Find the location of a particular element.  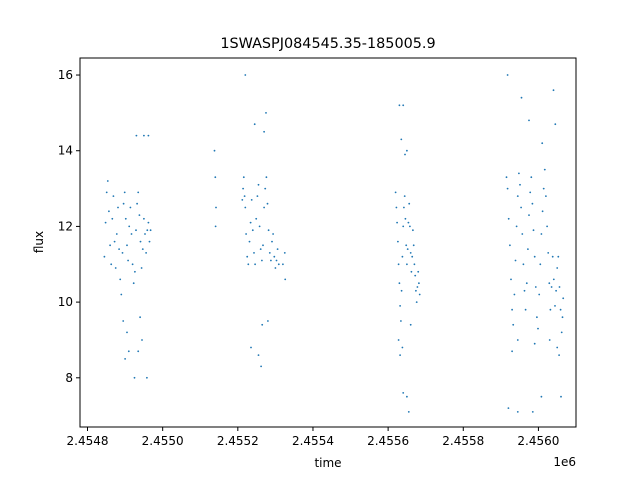

x-tick-label: 2.4556 is located at coordinates (388, 441).